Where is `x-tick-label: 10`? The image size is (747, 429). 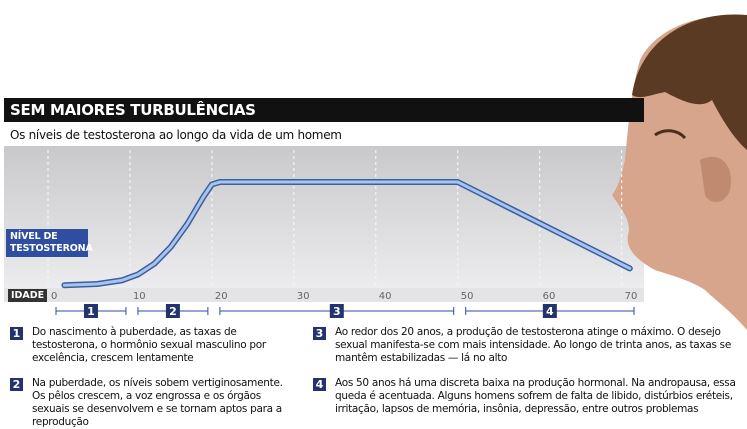
x-tick-label: 10 is located at coordinates (139, 296).